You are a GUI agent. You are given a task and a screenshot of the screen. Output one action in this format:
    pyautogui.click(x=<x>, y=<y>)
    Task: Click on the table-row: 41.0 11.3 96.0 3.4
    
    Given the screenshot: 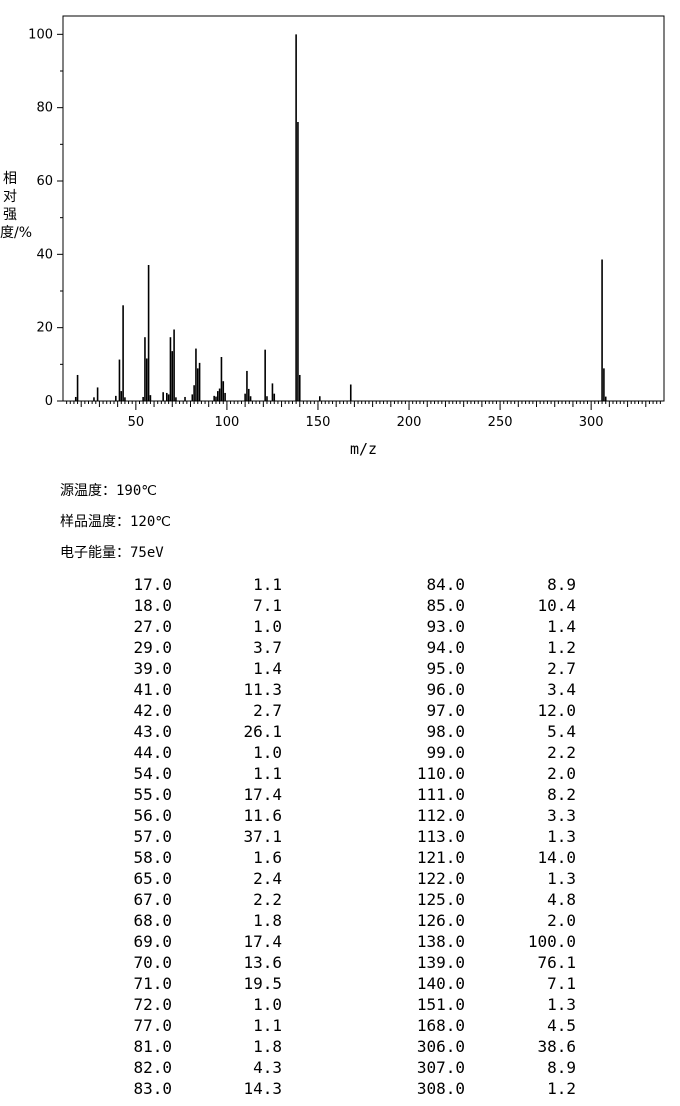 What is the action you would take?
    pyautogui.click(x=340, y=689)
    